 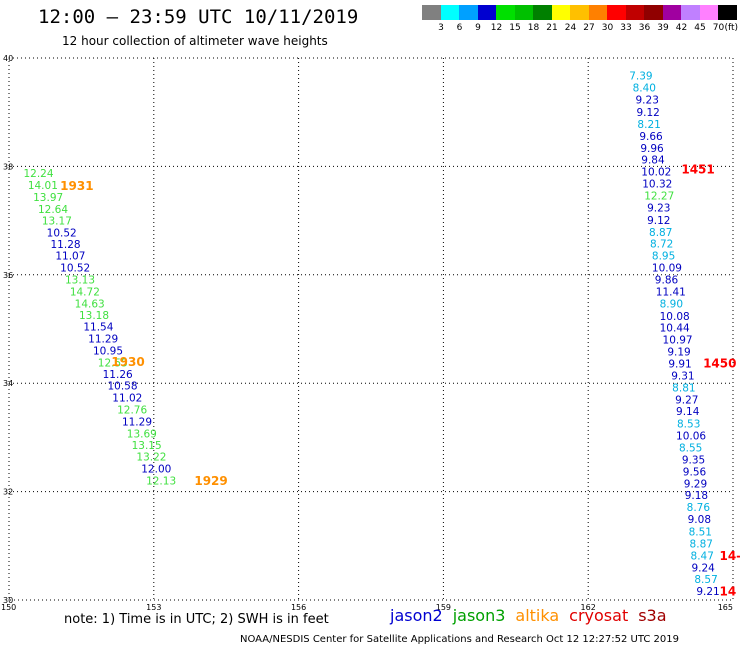 What do you see at coordinates (718, 28) in the screenshot?
I see `legend-label: 70` at bounding box center [718, 28].